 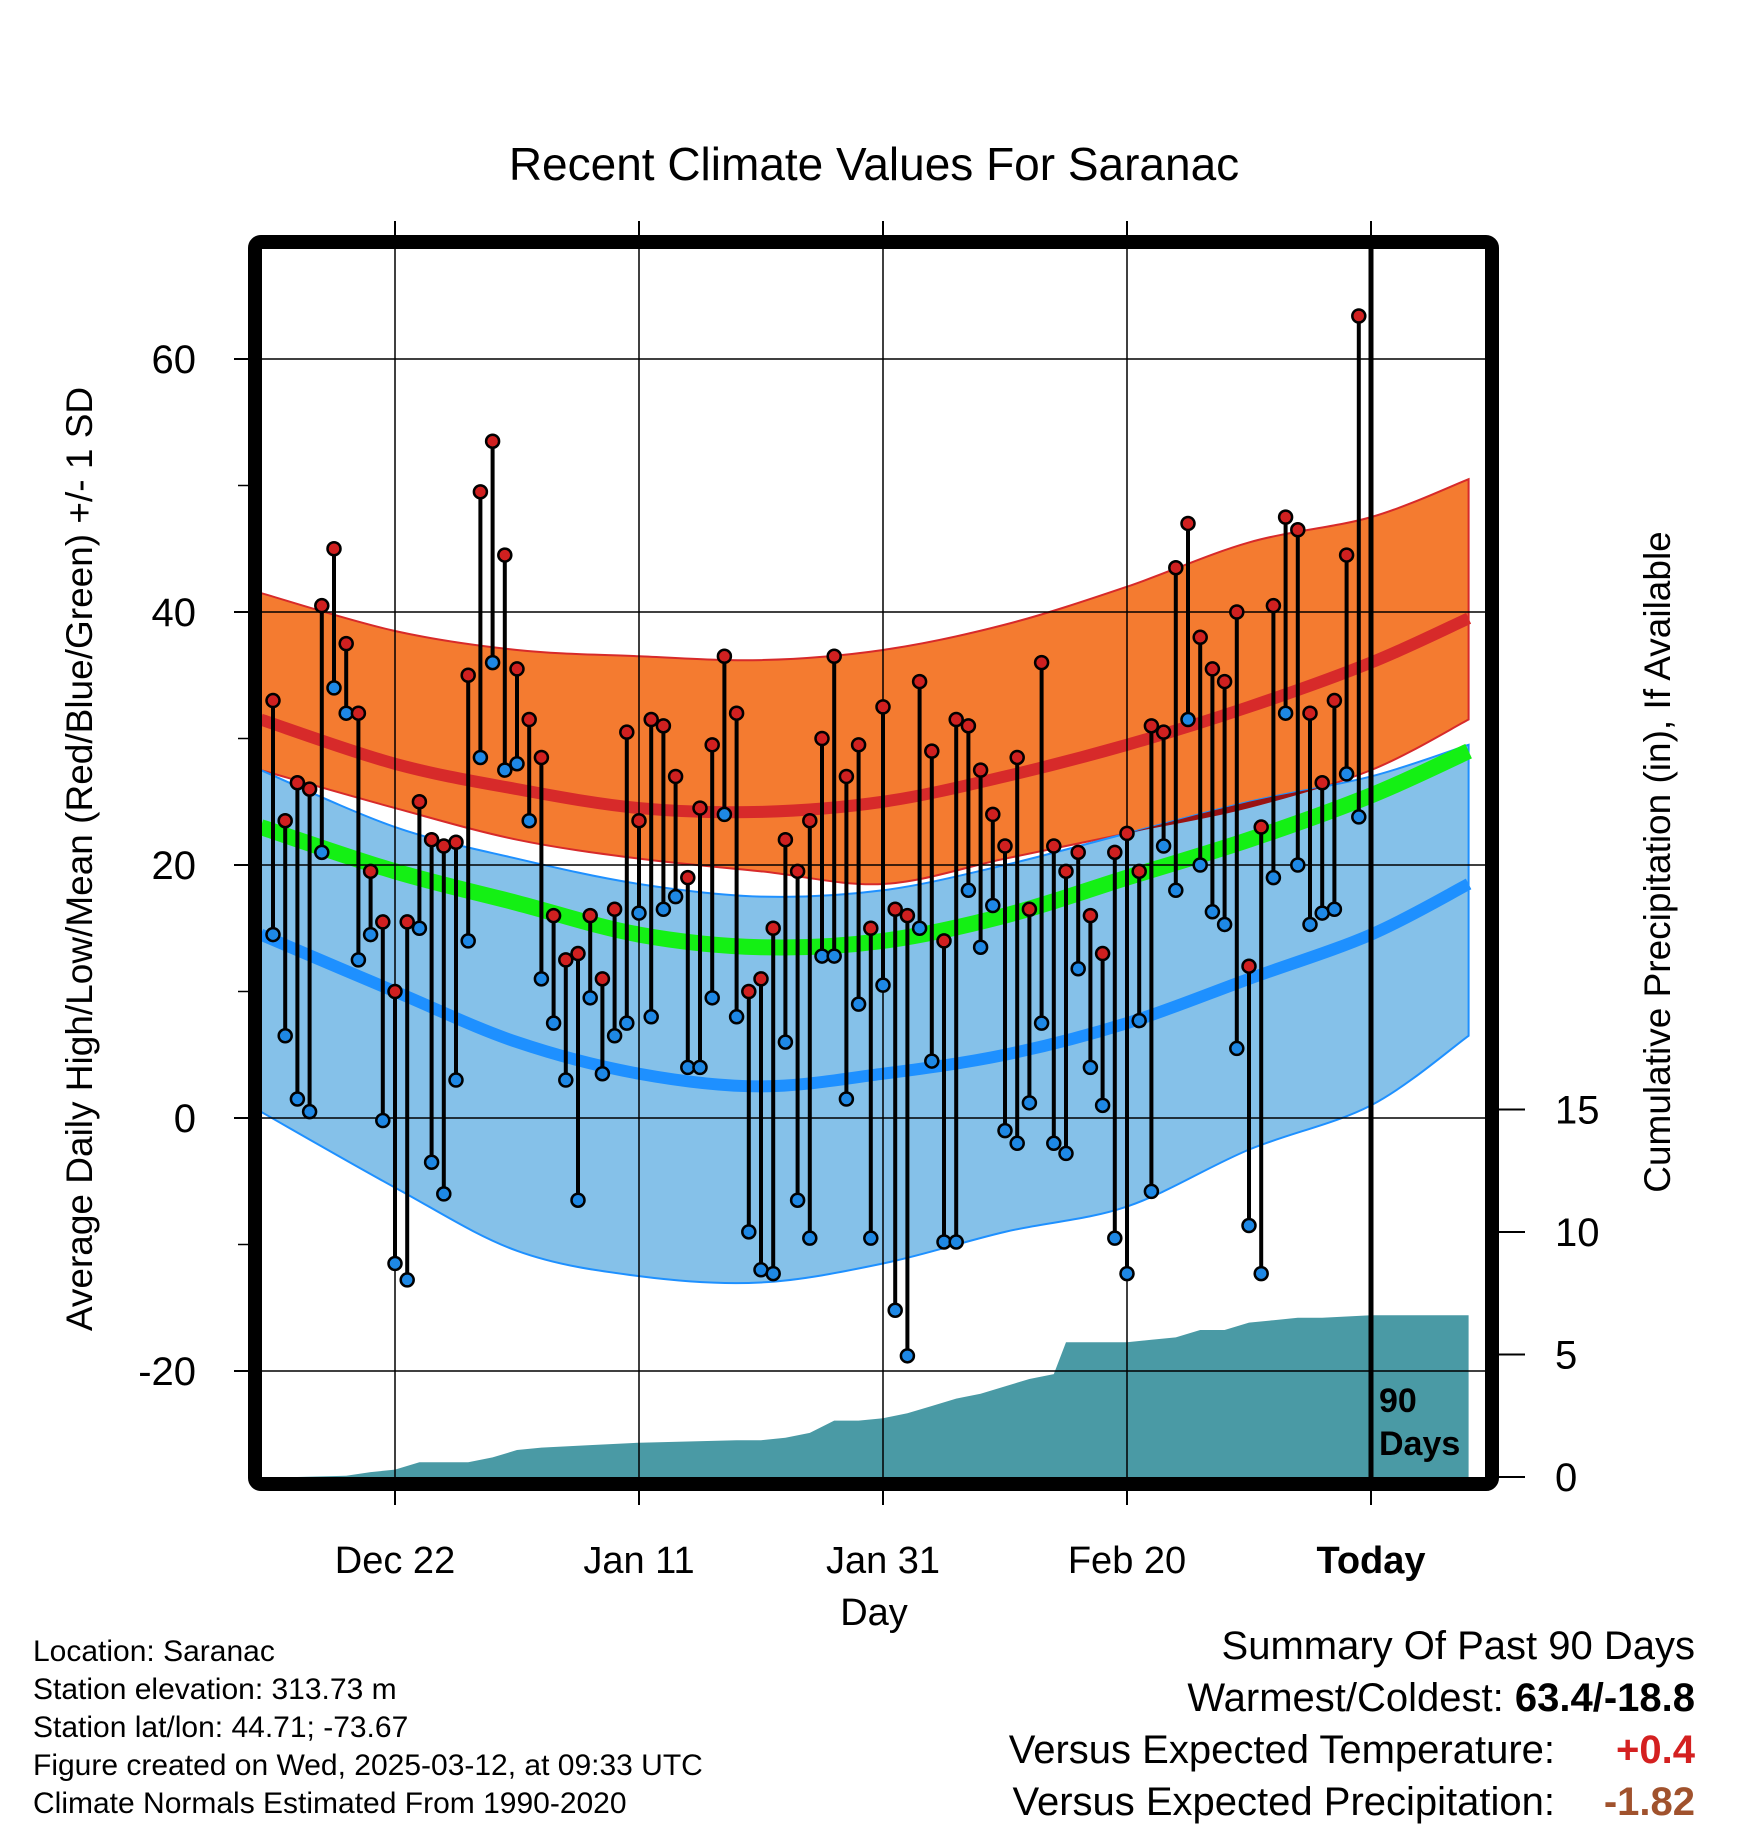 What do you see at coordinates (1281, 1750) in the screenshot?
I see `temp-delta-label: Versus Expected Temperature:` at bounding box center [1281, 1750].